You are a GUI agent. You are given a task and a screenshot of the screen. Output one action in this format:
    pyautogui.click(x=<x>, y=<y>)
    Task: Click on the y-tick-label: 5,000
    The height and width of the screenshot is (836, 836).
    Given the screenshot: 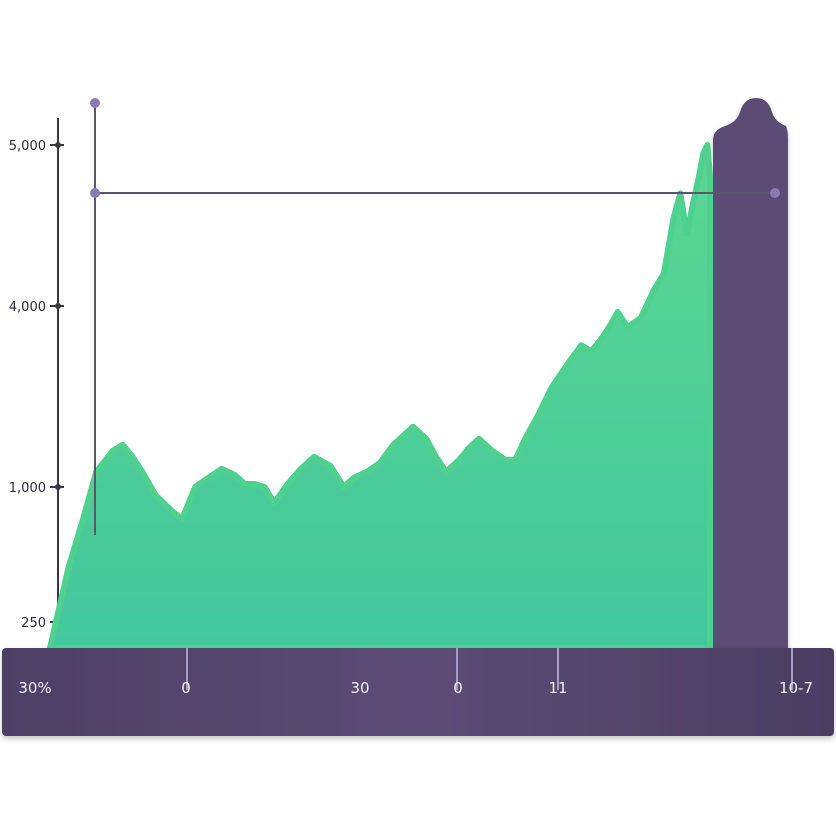 What is the action you would take?
    pyautogui.click(x=27, y=146)
    